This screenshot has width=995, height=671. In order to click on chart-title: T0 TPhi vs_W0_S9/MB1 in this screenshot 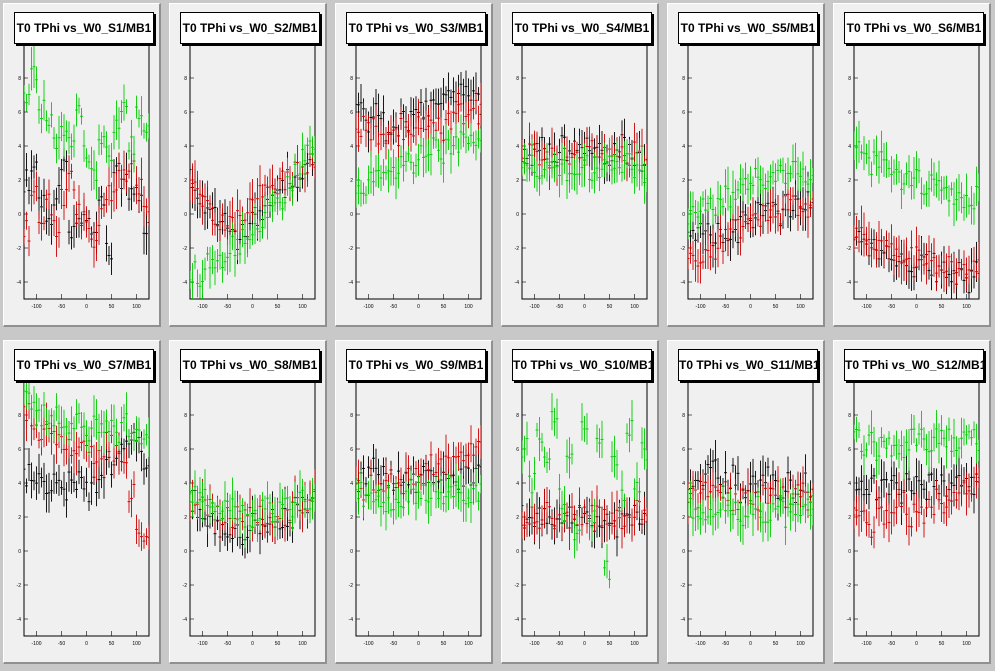, I will do `click(416, 365)`.